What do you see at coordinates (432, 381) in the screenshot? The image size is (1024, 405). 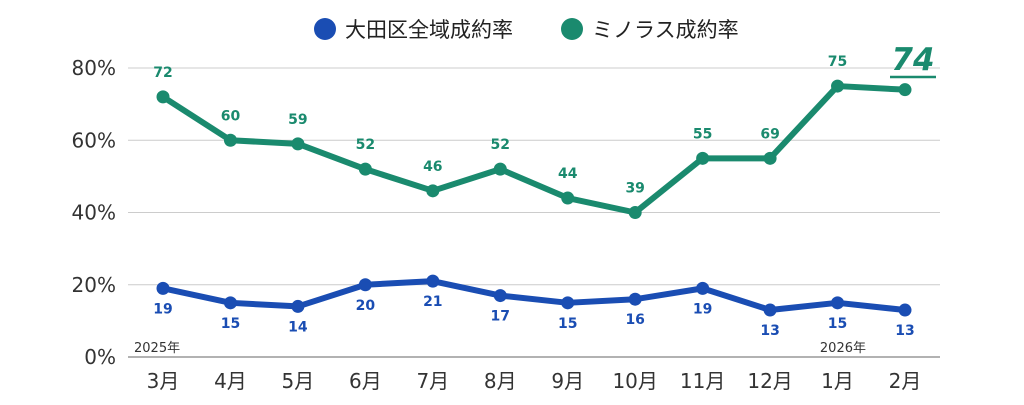 I see `x-tick-label: 7月` at bounding box center [432, 381].